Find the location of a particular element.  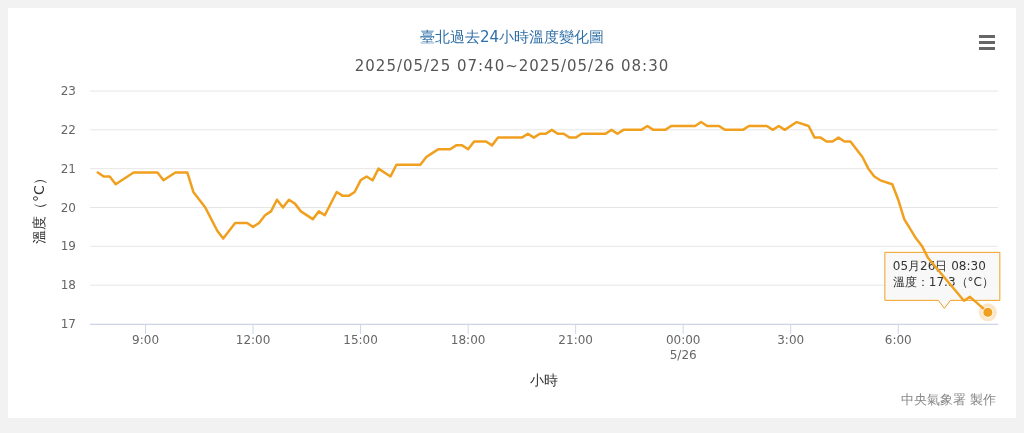

x-axis-title: 小時 is located at coordinates (544, 380).